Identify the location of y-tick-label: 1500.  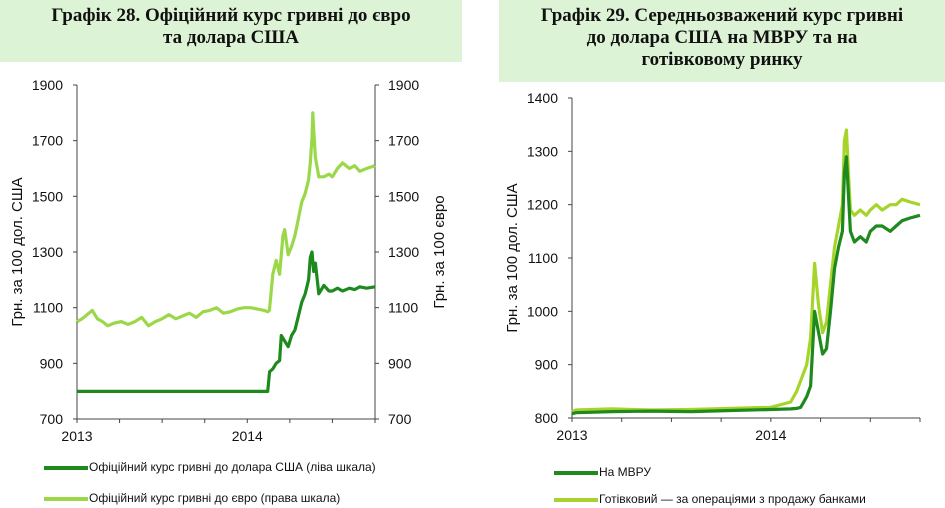
(47, 196).